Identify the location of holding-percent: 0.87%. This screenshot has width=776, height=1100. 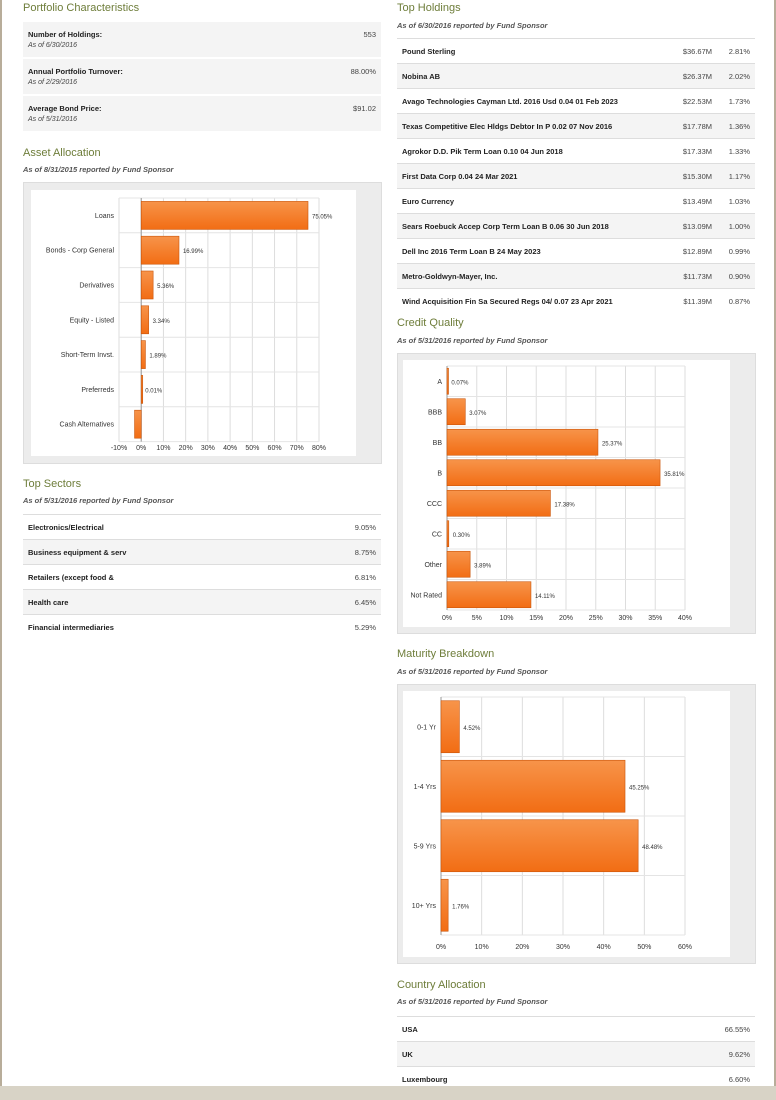
(739, 301).